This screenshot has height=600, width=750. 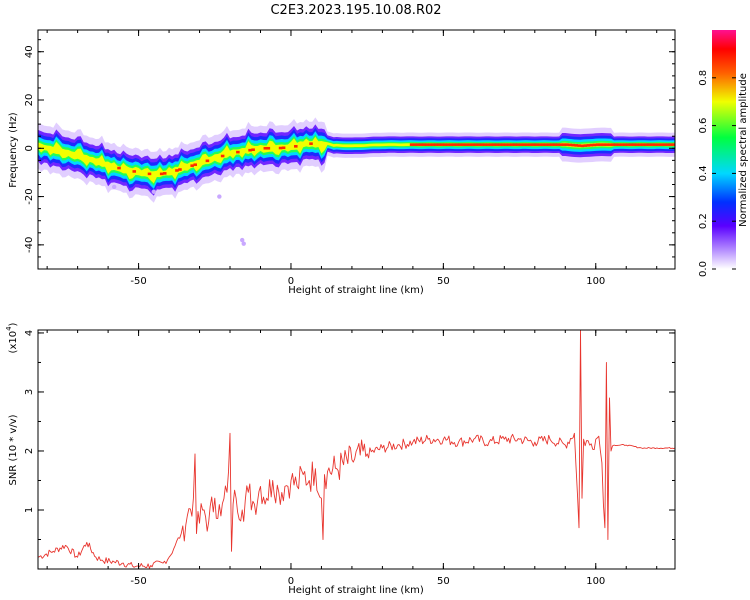 What do you see at coordinates (9, 328) in the screenshot?
I see `snr-multiplier-exp: 4` at bounding box center [9, 328].